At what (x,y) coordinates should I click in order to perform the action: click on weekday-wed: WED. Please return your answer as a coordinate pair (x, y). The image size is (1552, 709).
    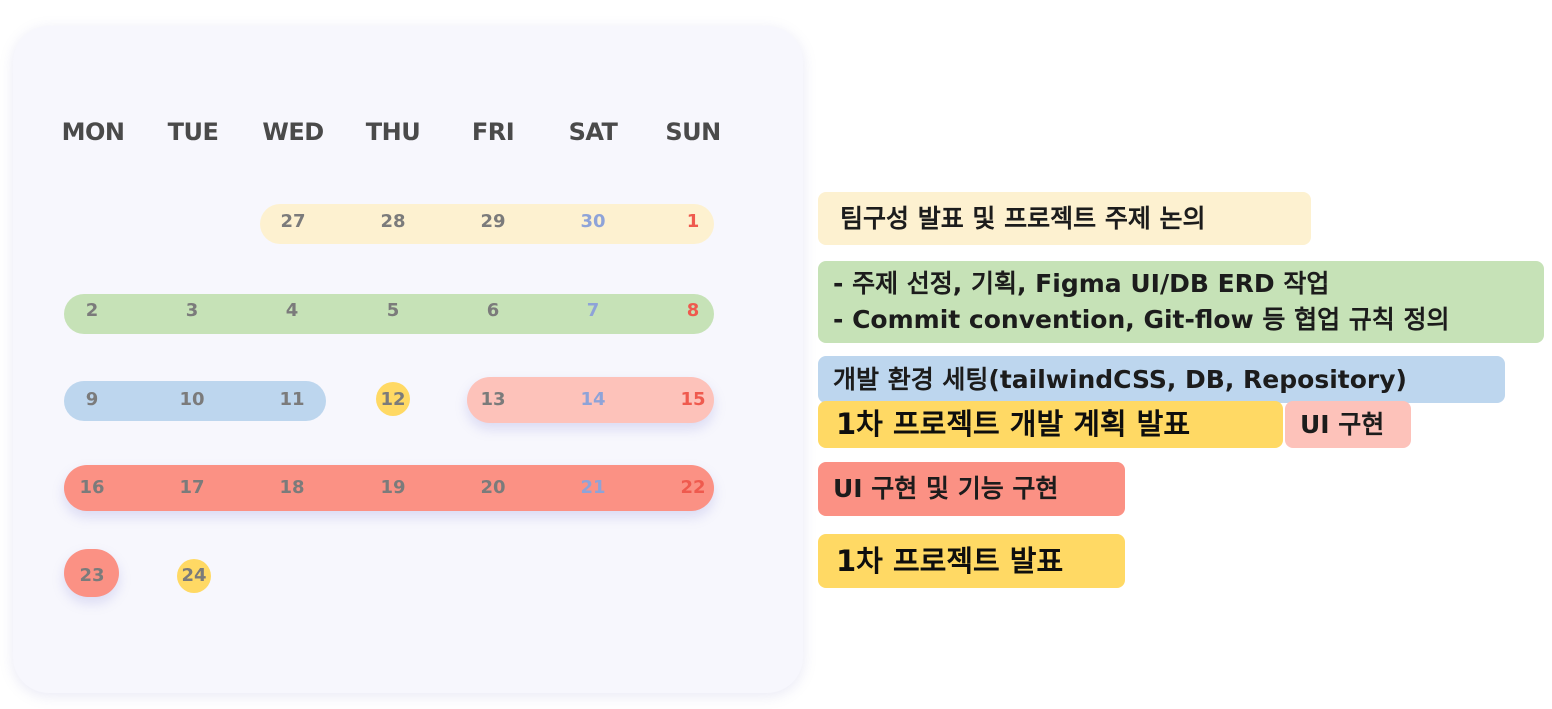
    Looking at the image, I should click on (293, 132).